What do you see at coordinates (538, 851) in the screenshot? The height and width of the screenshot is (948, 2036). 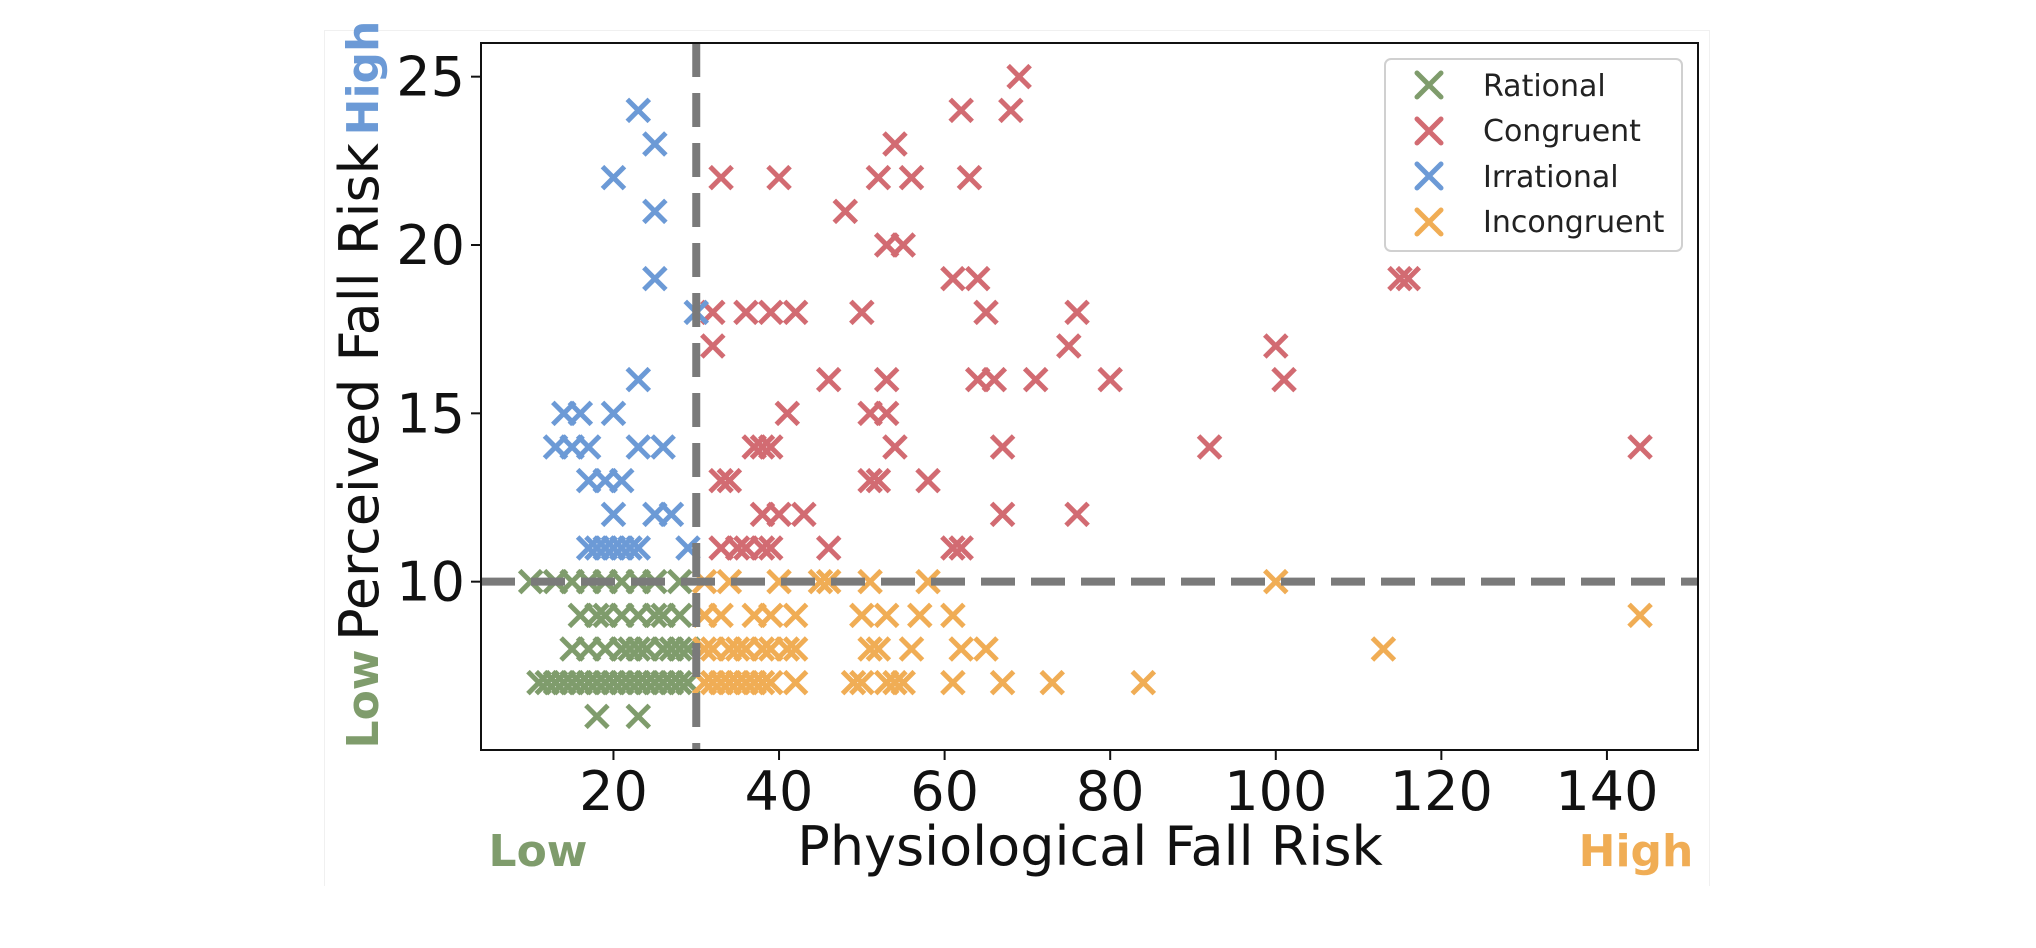 I see `x-axis-low-label: Low` at bounding box center [538, 851].